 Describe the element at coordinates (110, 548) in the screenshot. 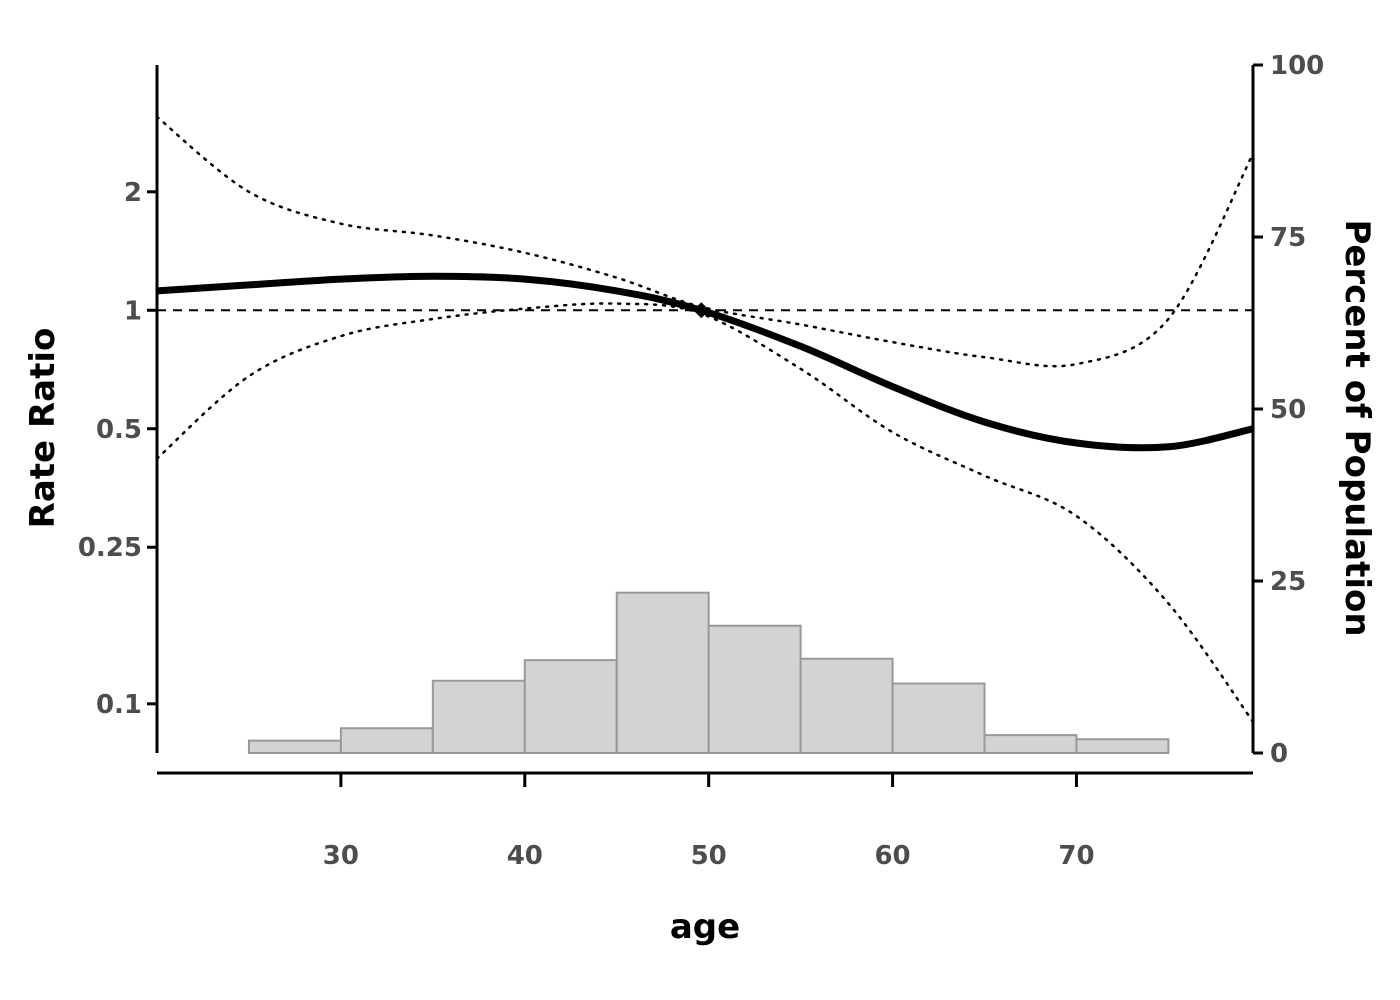

I see `y-tick-label: 0.25` at that location.